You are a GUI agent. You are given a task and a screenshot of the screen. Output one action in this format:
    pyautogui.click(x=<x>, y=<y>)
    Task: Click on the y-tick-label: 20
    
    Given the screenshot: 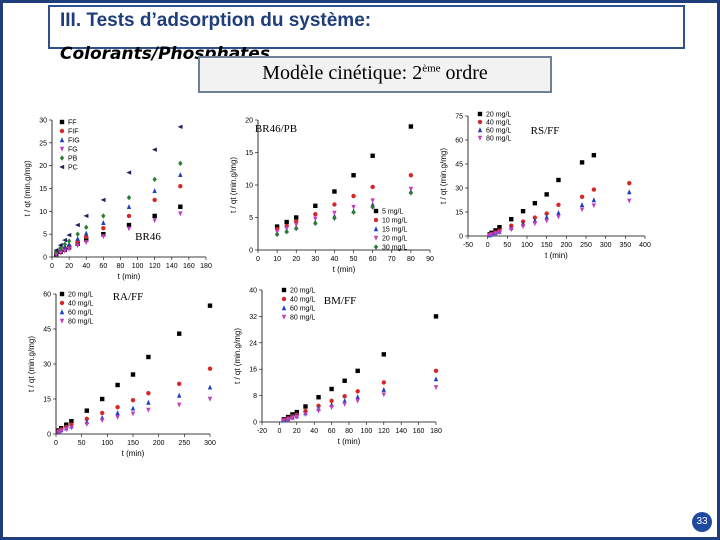 What is the action you would take?
    pyautogui.click(x=43, y=166)
    